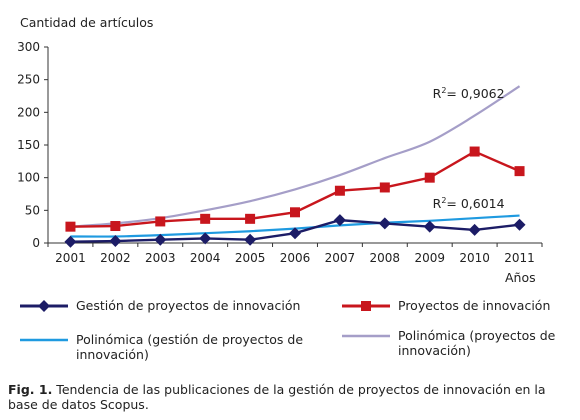 The image size is (580, 420). I want to click on r2-value: = 0,6014, so click(475, 203).